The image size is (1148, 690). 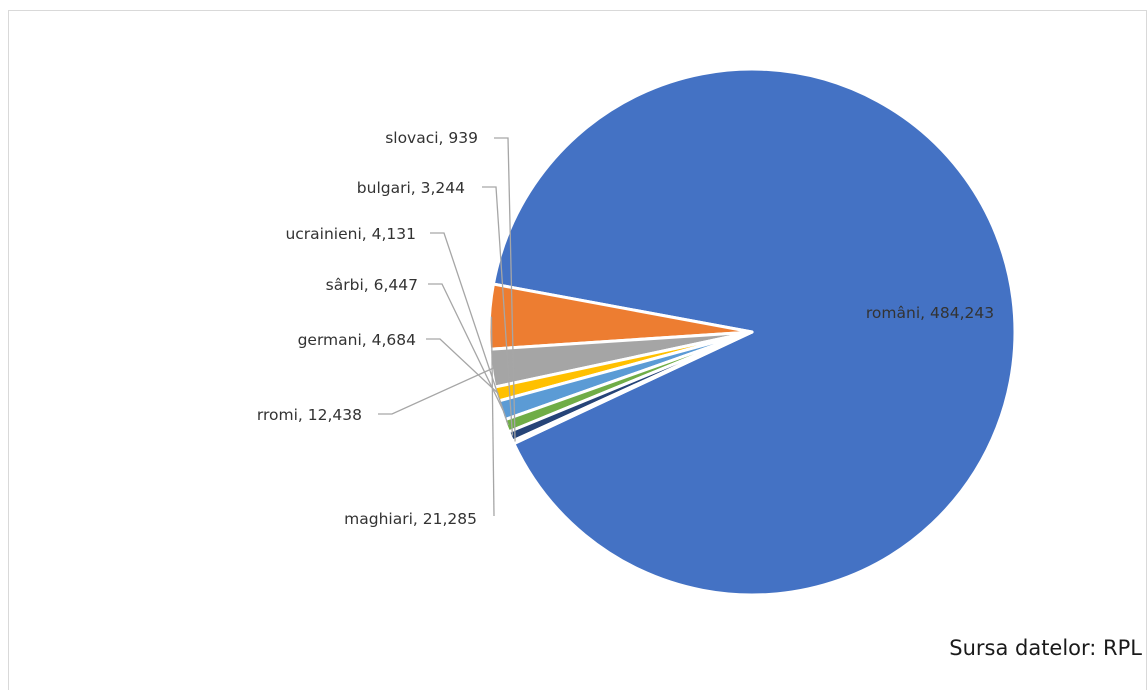 I want to click on data-label-slovaci: slovaci, 939, so click(x=431, y=138).